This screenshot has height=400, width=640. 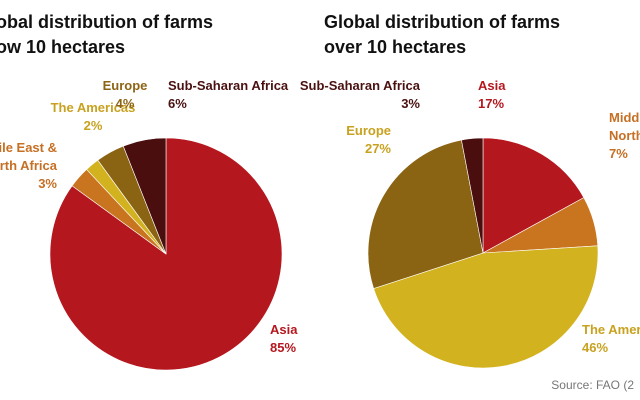 I want to click on pie-right-label-1: Middle EasNorth Afri7%, so click(x=624, y=135).